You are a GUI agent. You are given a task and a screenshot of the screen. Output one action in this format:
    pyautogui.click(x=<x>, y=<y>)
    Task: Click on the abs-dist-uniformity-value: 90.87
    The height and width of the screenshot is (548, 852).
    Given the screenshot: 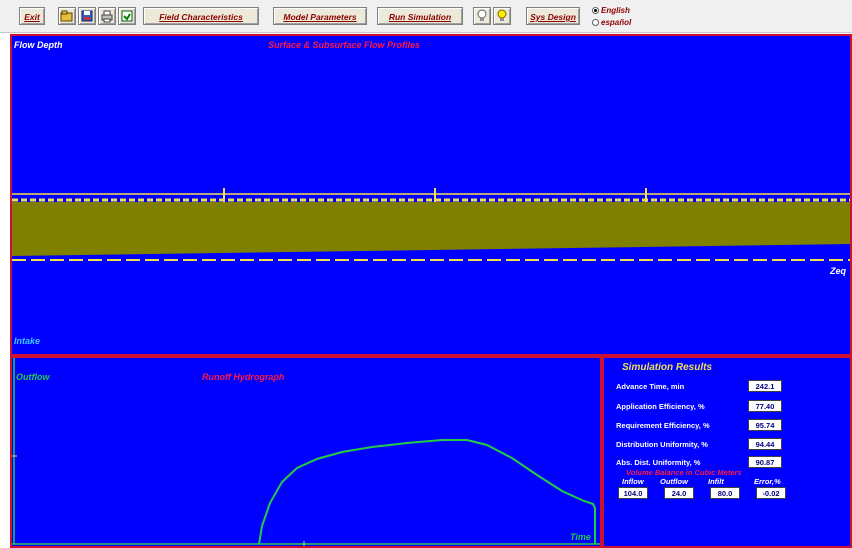 What is the action you would take?
    pyautogui.click(x=765, y=462)
    